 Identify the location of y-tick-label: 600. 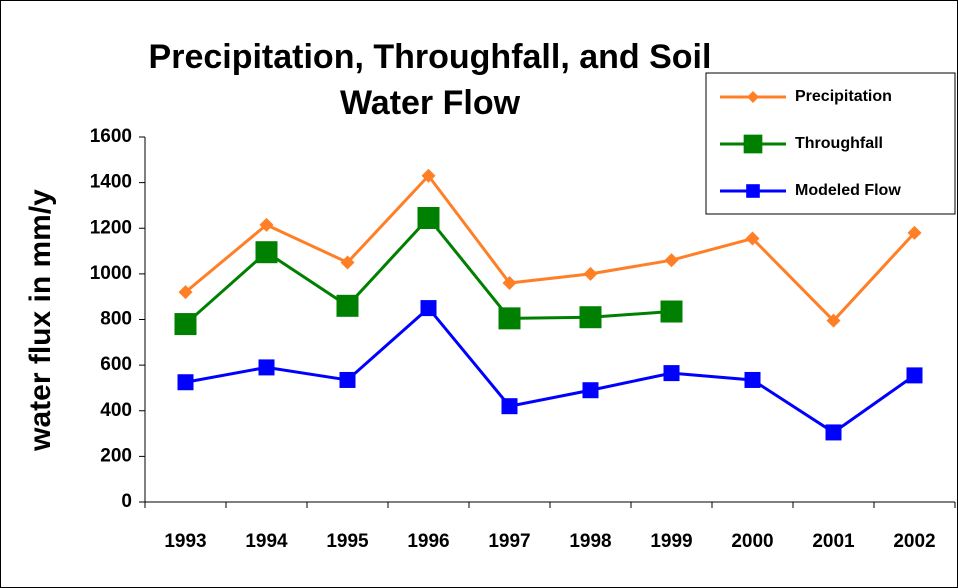
(116, 364).